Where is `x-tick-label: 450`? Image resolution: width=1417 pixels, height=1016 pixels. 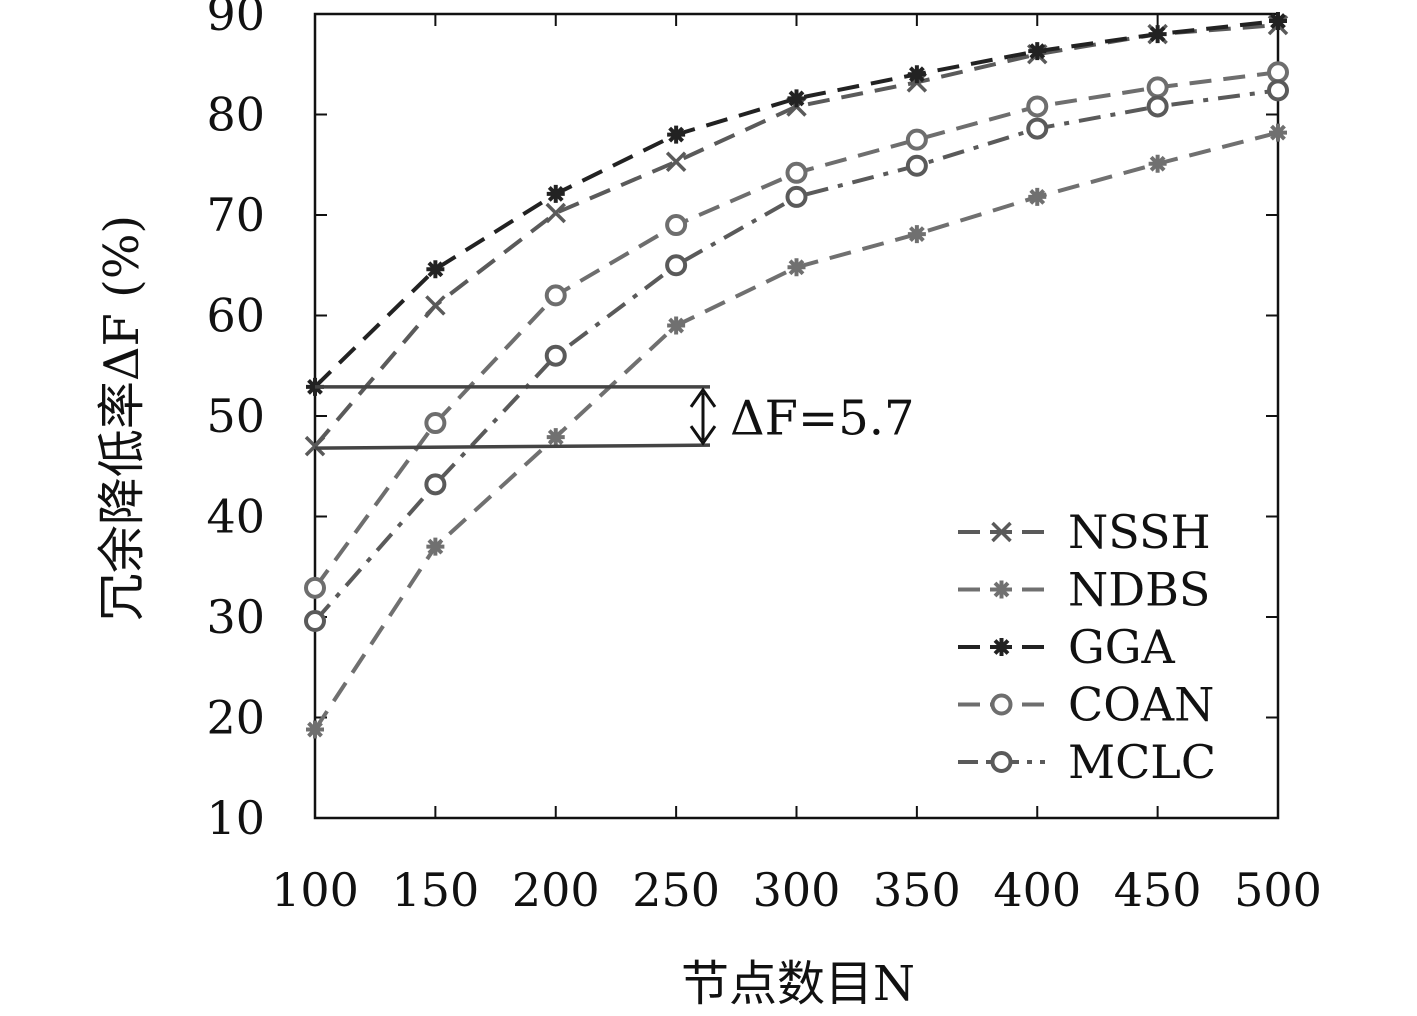
x-tick-label: 450 is located at coordinates (1158, 890).